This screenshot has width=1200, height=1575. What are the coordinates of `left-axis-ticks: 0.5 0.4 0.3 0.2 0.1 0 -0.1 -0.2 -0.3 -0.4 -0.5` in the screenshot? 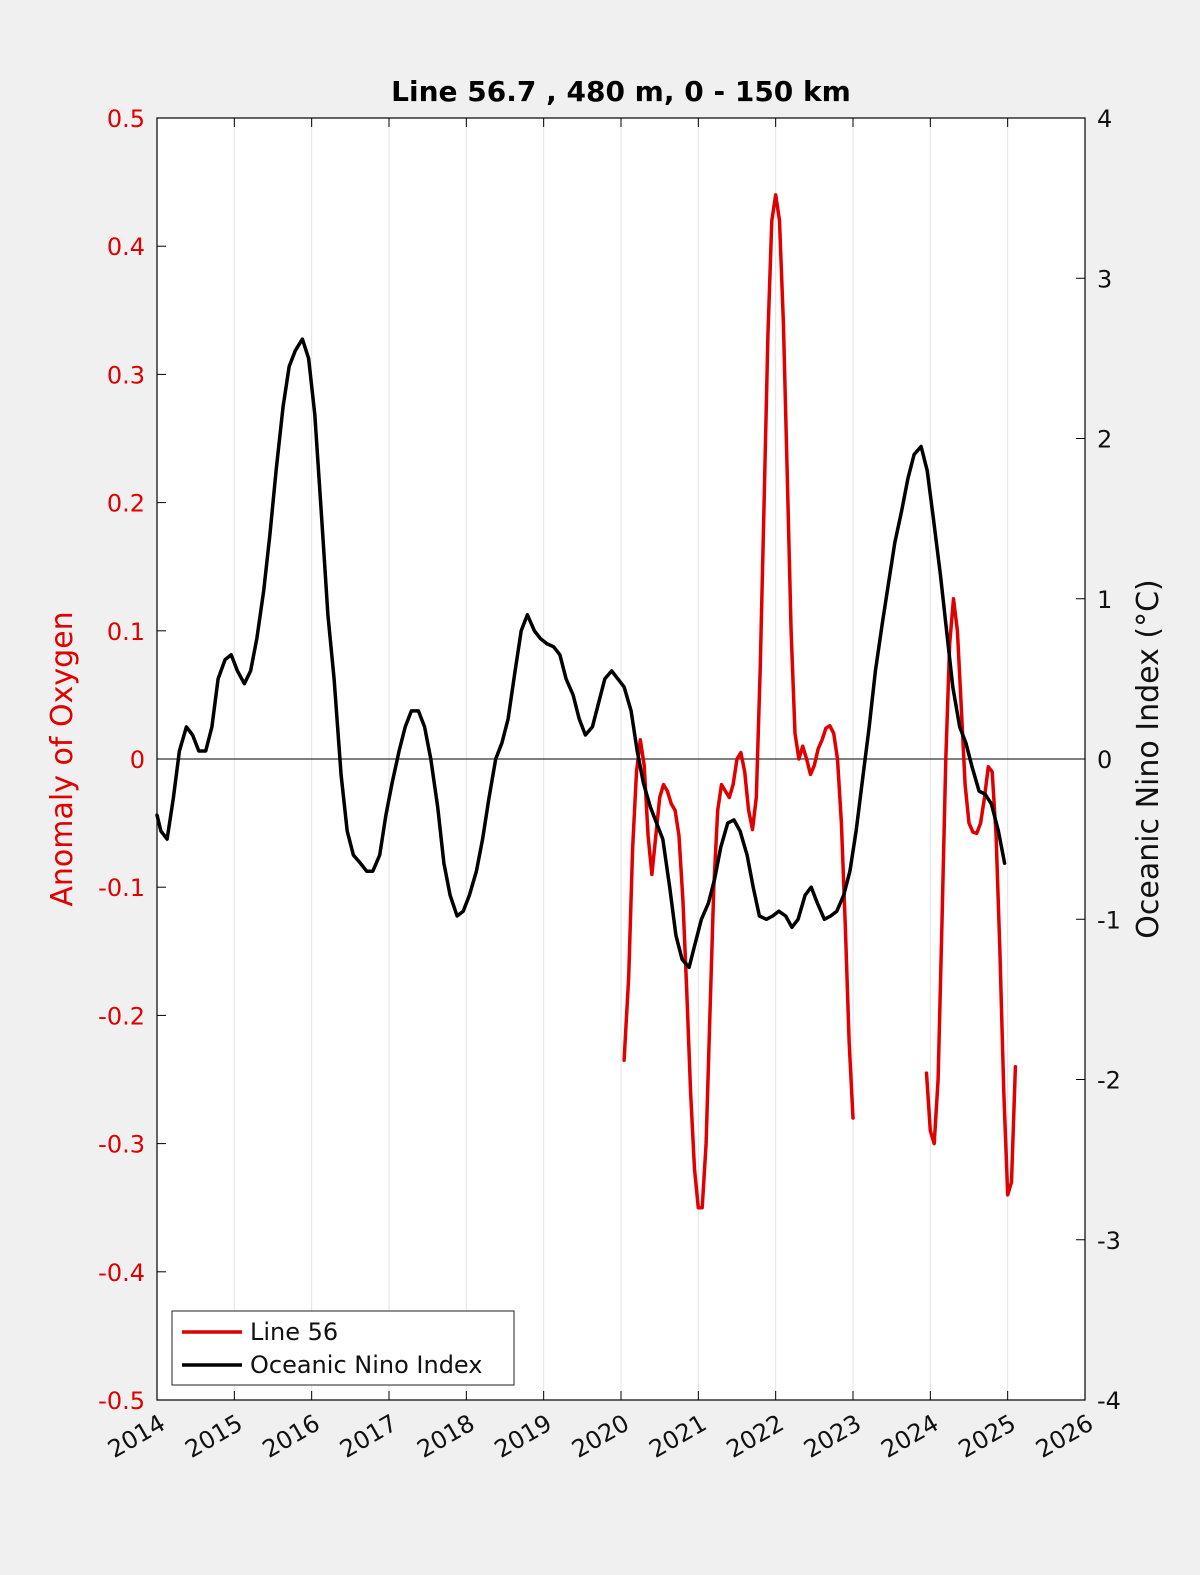 It's located at (132, 760).